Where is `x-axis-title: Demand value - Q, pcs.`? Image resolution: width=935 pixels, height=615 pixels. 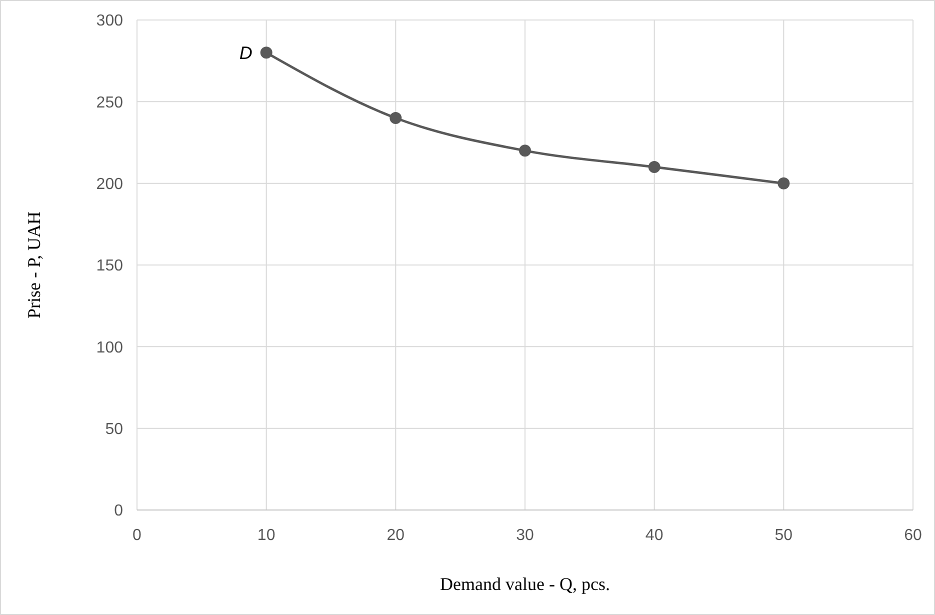 x-axis-title: Demand value - Q, pcs. is located at coordinates (525, 584).